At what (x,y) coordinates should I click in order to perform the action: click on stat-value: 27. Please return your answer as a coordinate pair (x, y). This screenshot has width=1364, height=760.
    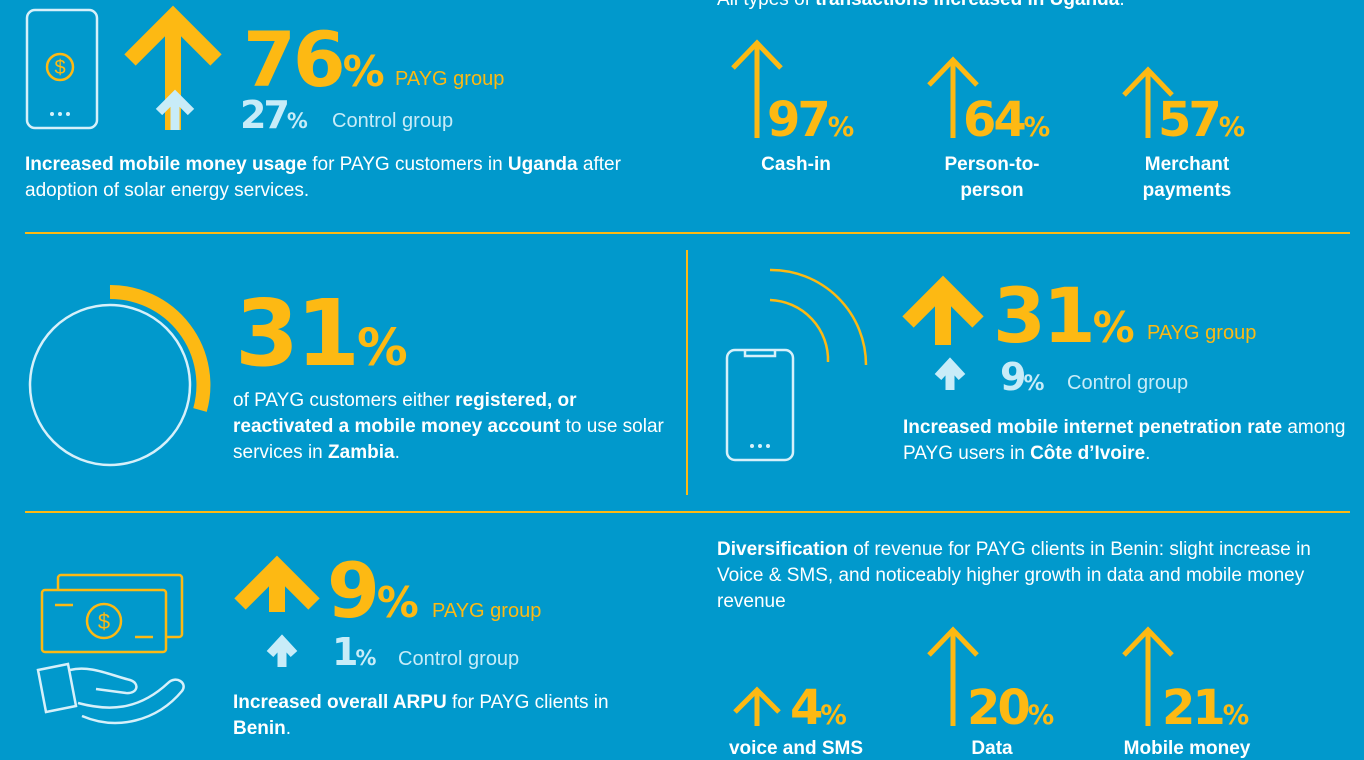
    Looking at the image, I should click on (265, 115).